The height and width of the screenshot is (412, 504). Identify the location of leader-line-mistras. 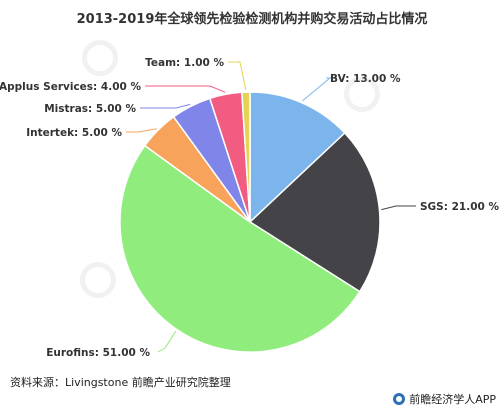
(165, 106).